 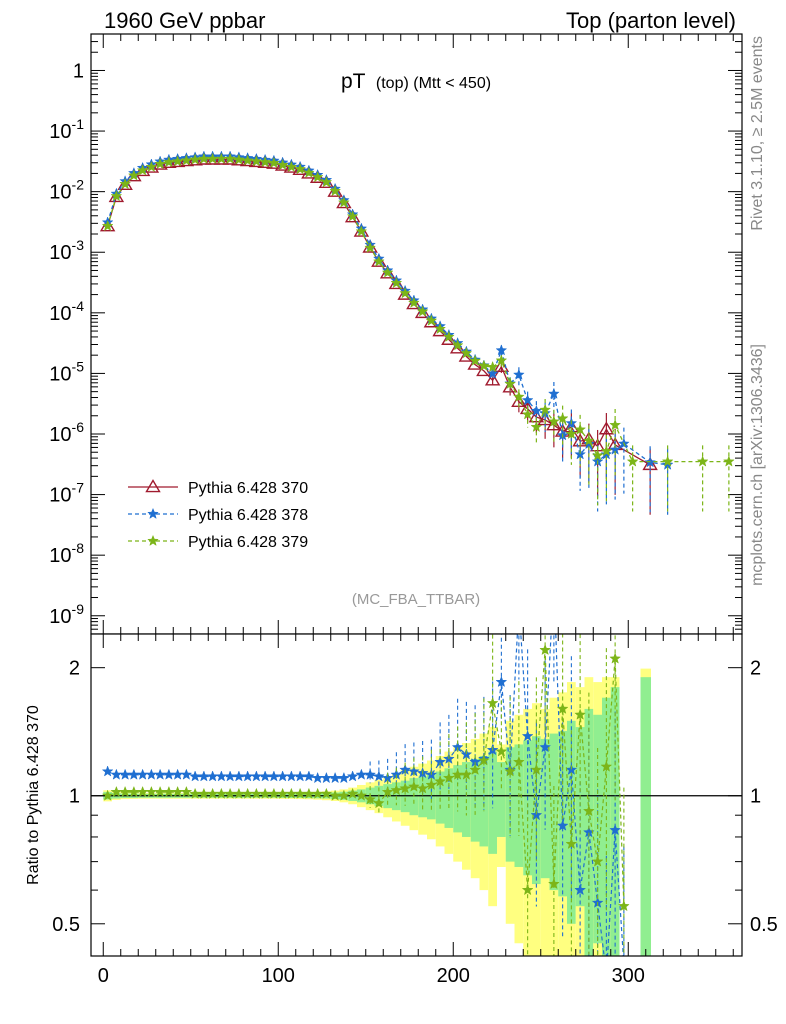 What do you see at coordinates (66, 493) in the screenshot?
I see `y-tick-label: 10⁻⁷` at bounding box center [66, 493].